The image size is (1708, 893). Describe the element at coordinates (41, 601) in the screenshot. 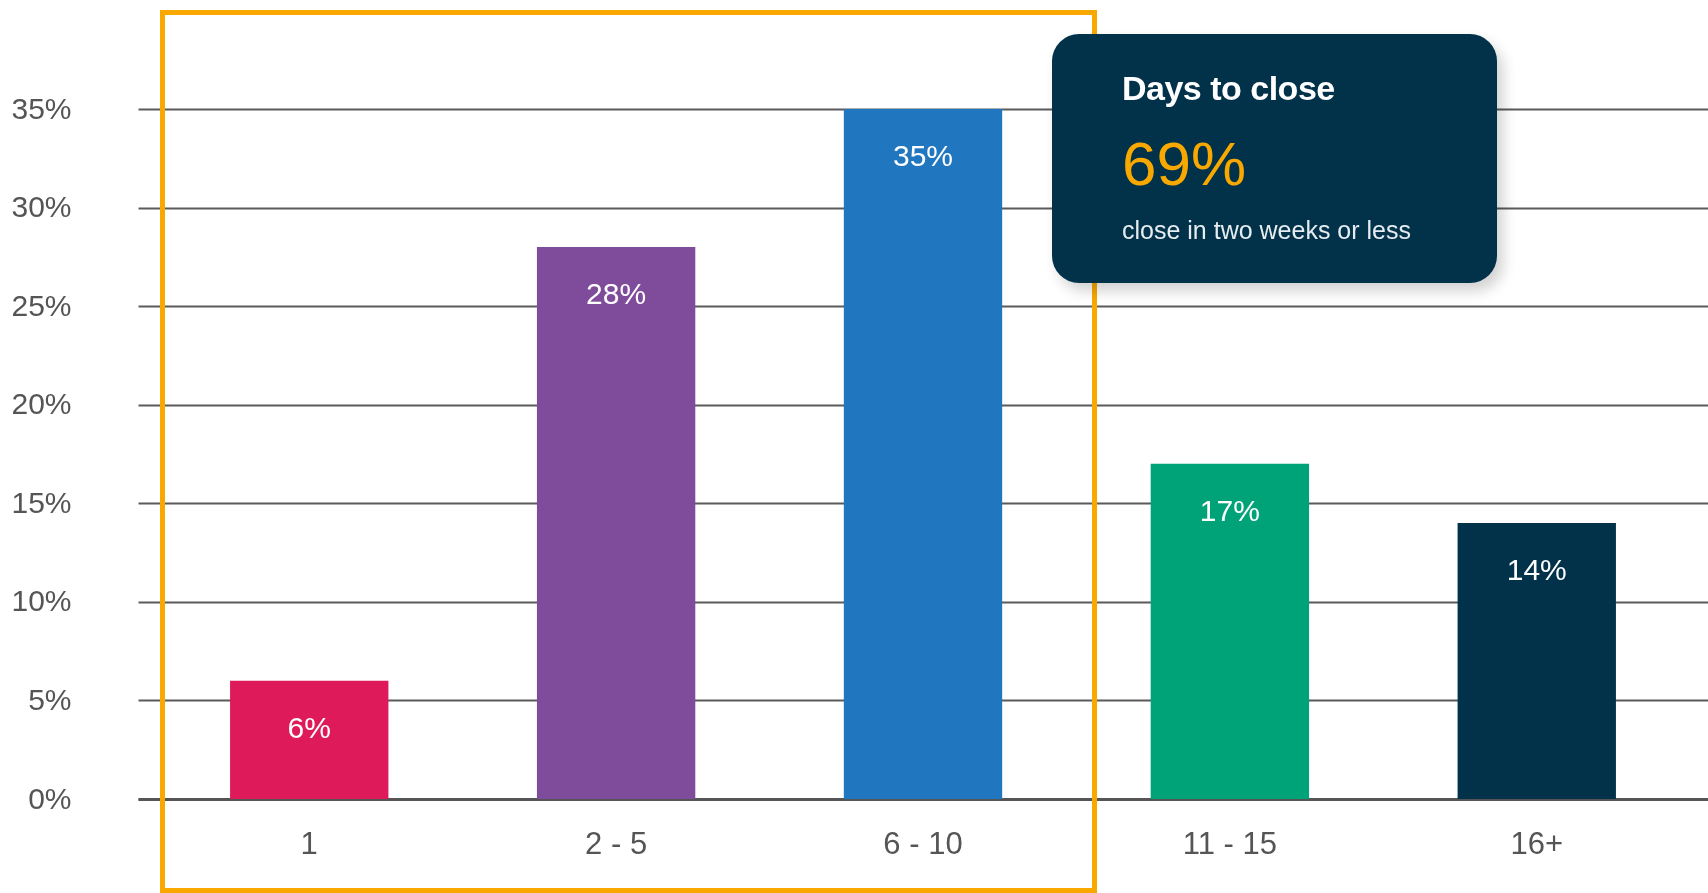

I see `y-tick-label: 10%` at that location.